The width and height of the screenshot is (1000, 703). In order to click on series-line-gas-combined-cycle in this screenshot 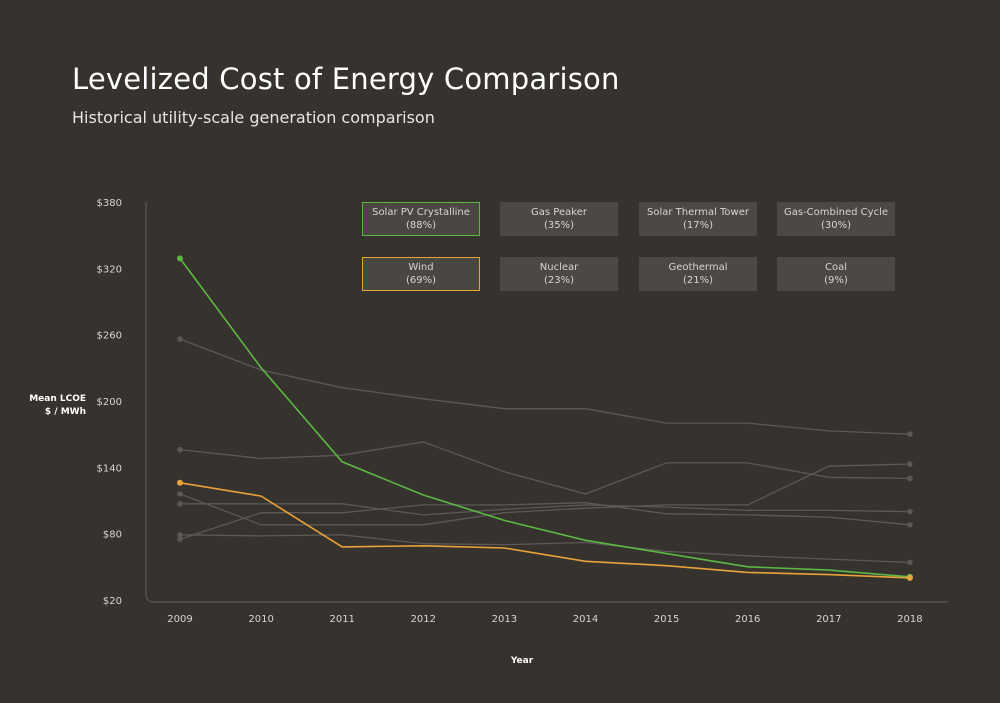, I will do `click(544, 521)`.